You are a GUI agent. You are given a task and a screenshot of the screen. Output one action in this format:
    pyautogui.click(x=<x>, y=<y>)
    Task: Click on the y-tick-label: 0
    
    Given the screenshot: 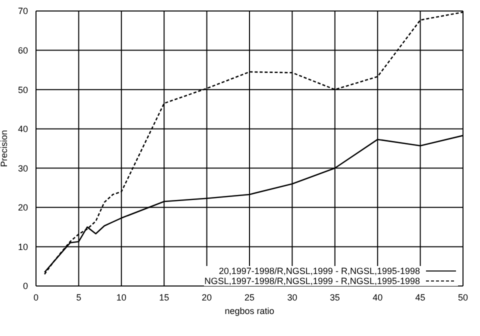 What is the action you would take?
    pyautogui.click(x=25, y=286)
    